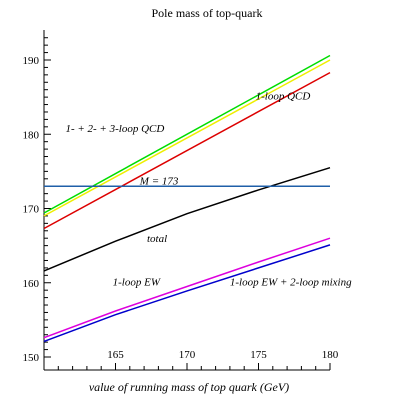 The width and height of the screenshot is (400, 400). What do you see at coordinates (115, 355) in the screenshot?
I see `x-tick-label: 165` at bounding box center [115, 355].